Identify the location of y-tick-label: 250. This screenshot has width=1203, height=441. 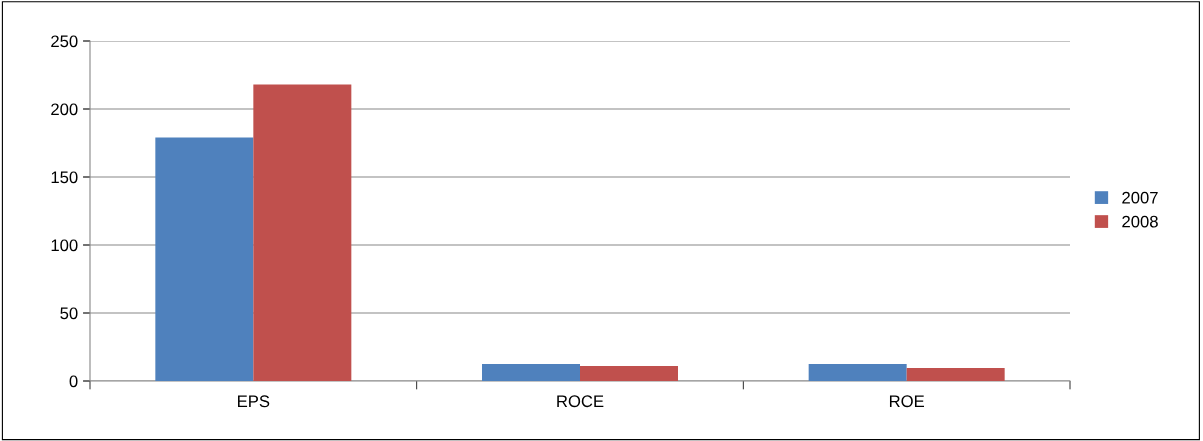
(64, 41).